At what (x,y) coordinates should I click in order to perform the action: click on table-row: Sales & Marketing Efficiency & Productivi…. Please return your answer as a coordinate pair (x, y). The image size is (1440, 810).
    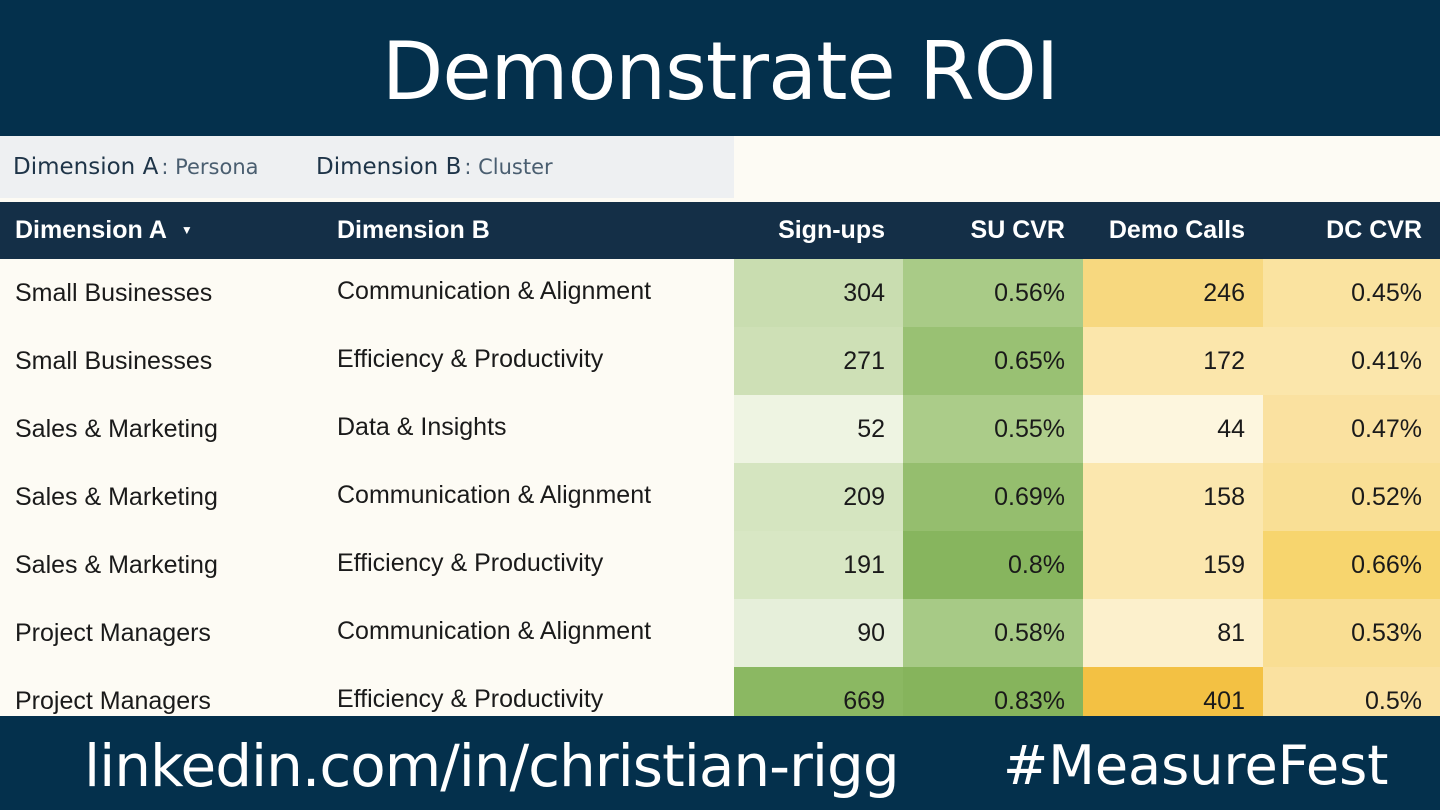
    Looking at the image, I should click on (720, 565).